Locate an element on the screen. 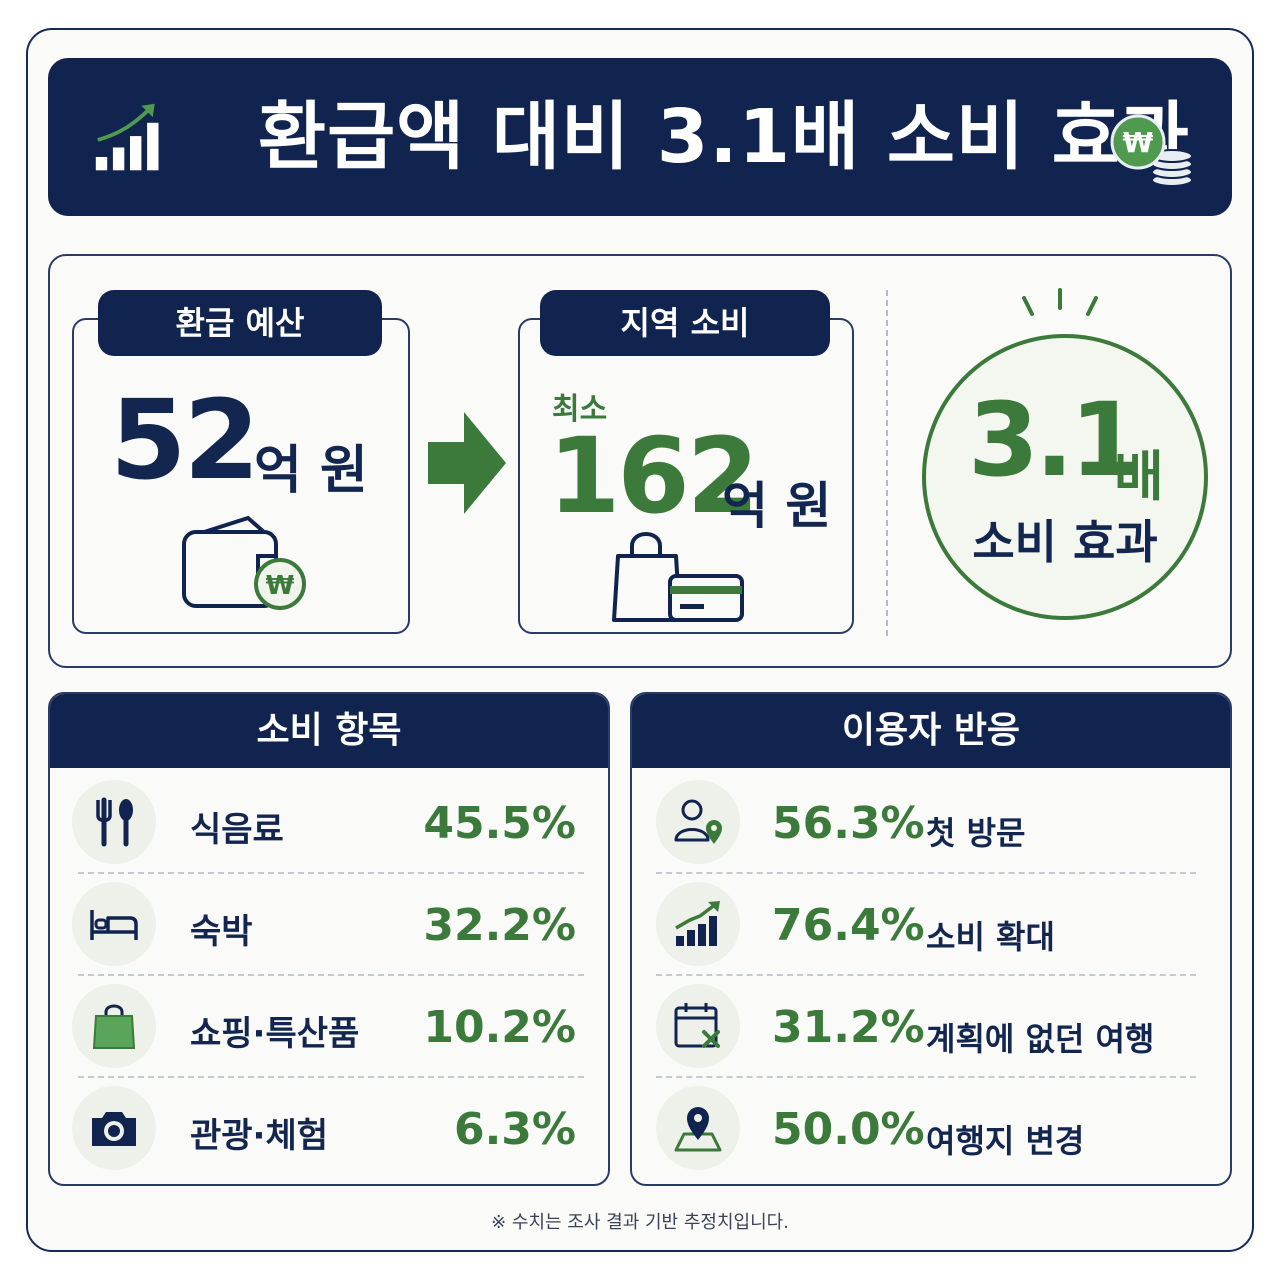 This screenshot has width=1280, height=1280. response-label: 여행지 변경 is located at coordinates (1005, 1141).